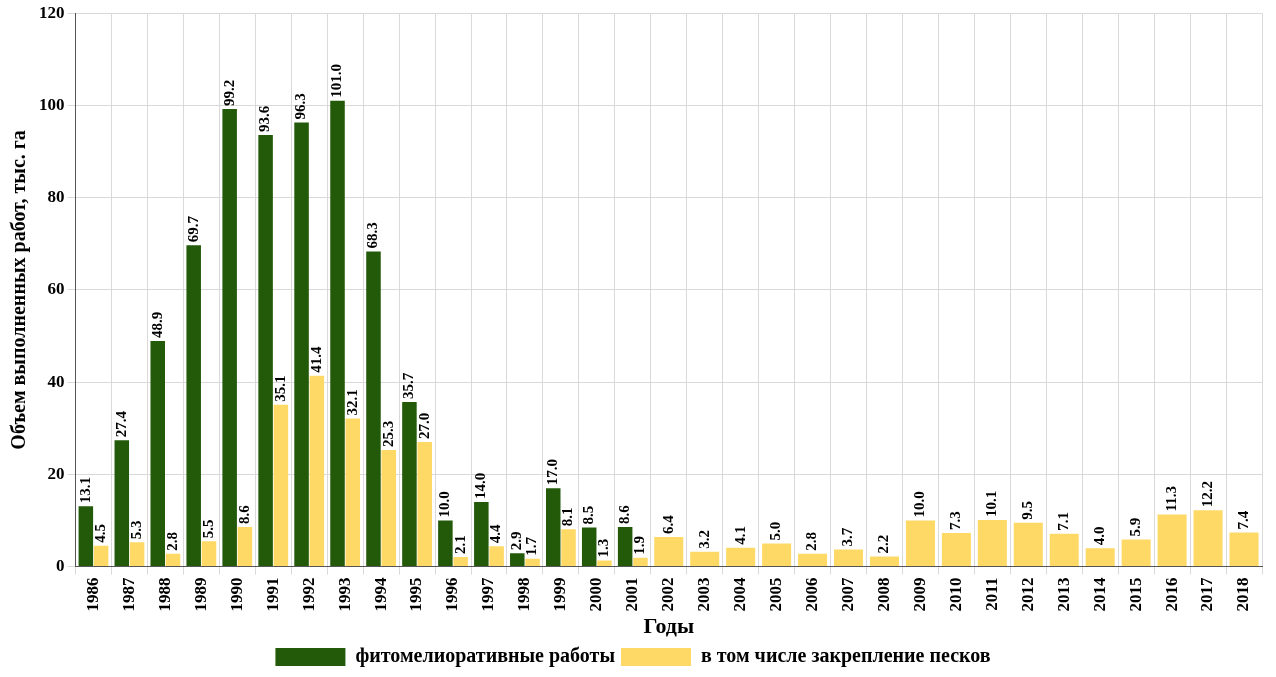 The height and width of the screenshot is (677, 1276). What do you see at coordinates (416, 594) in the screenshot?
I see `x-tick-label: 1995` at bounding box center [416, 594].